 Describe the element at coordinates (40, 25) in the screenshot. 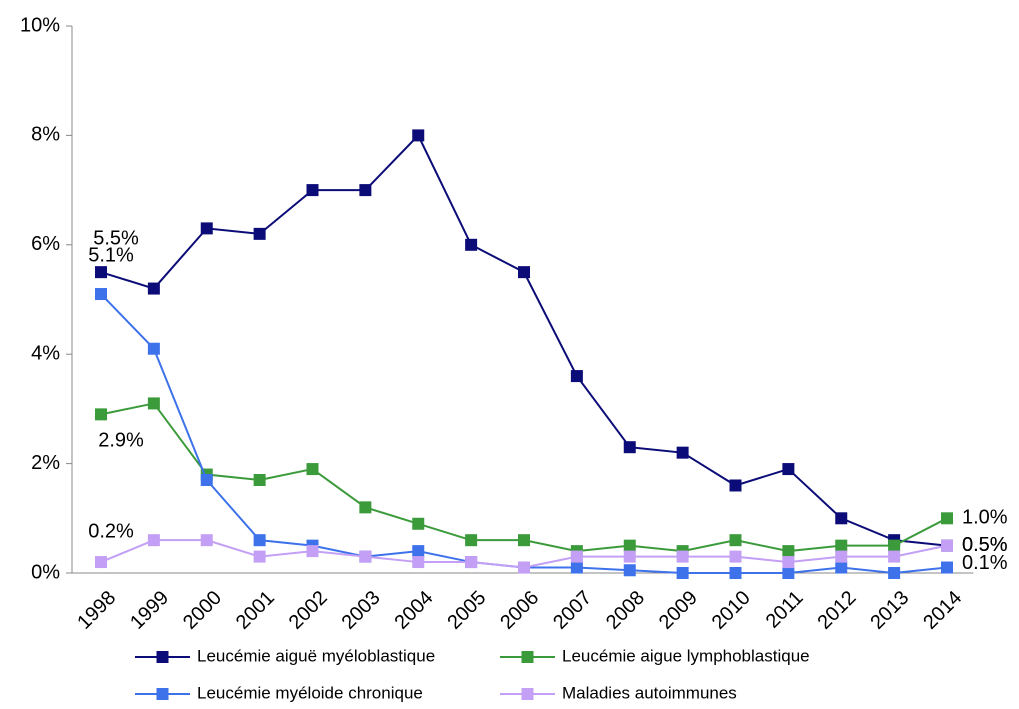

I see `y-tick-label: 10%` at that location.